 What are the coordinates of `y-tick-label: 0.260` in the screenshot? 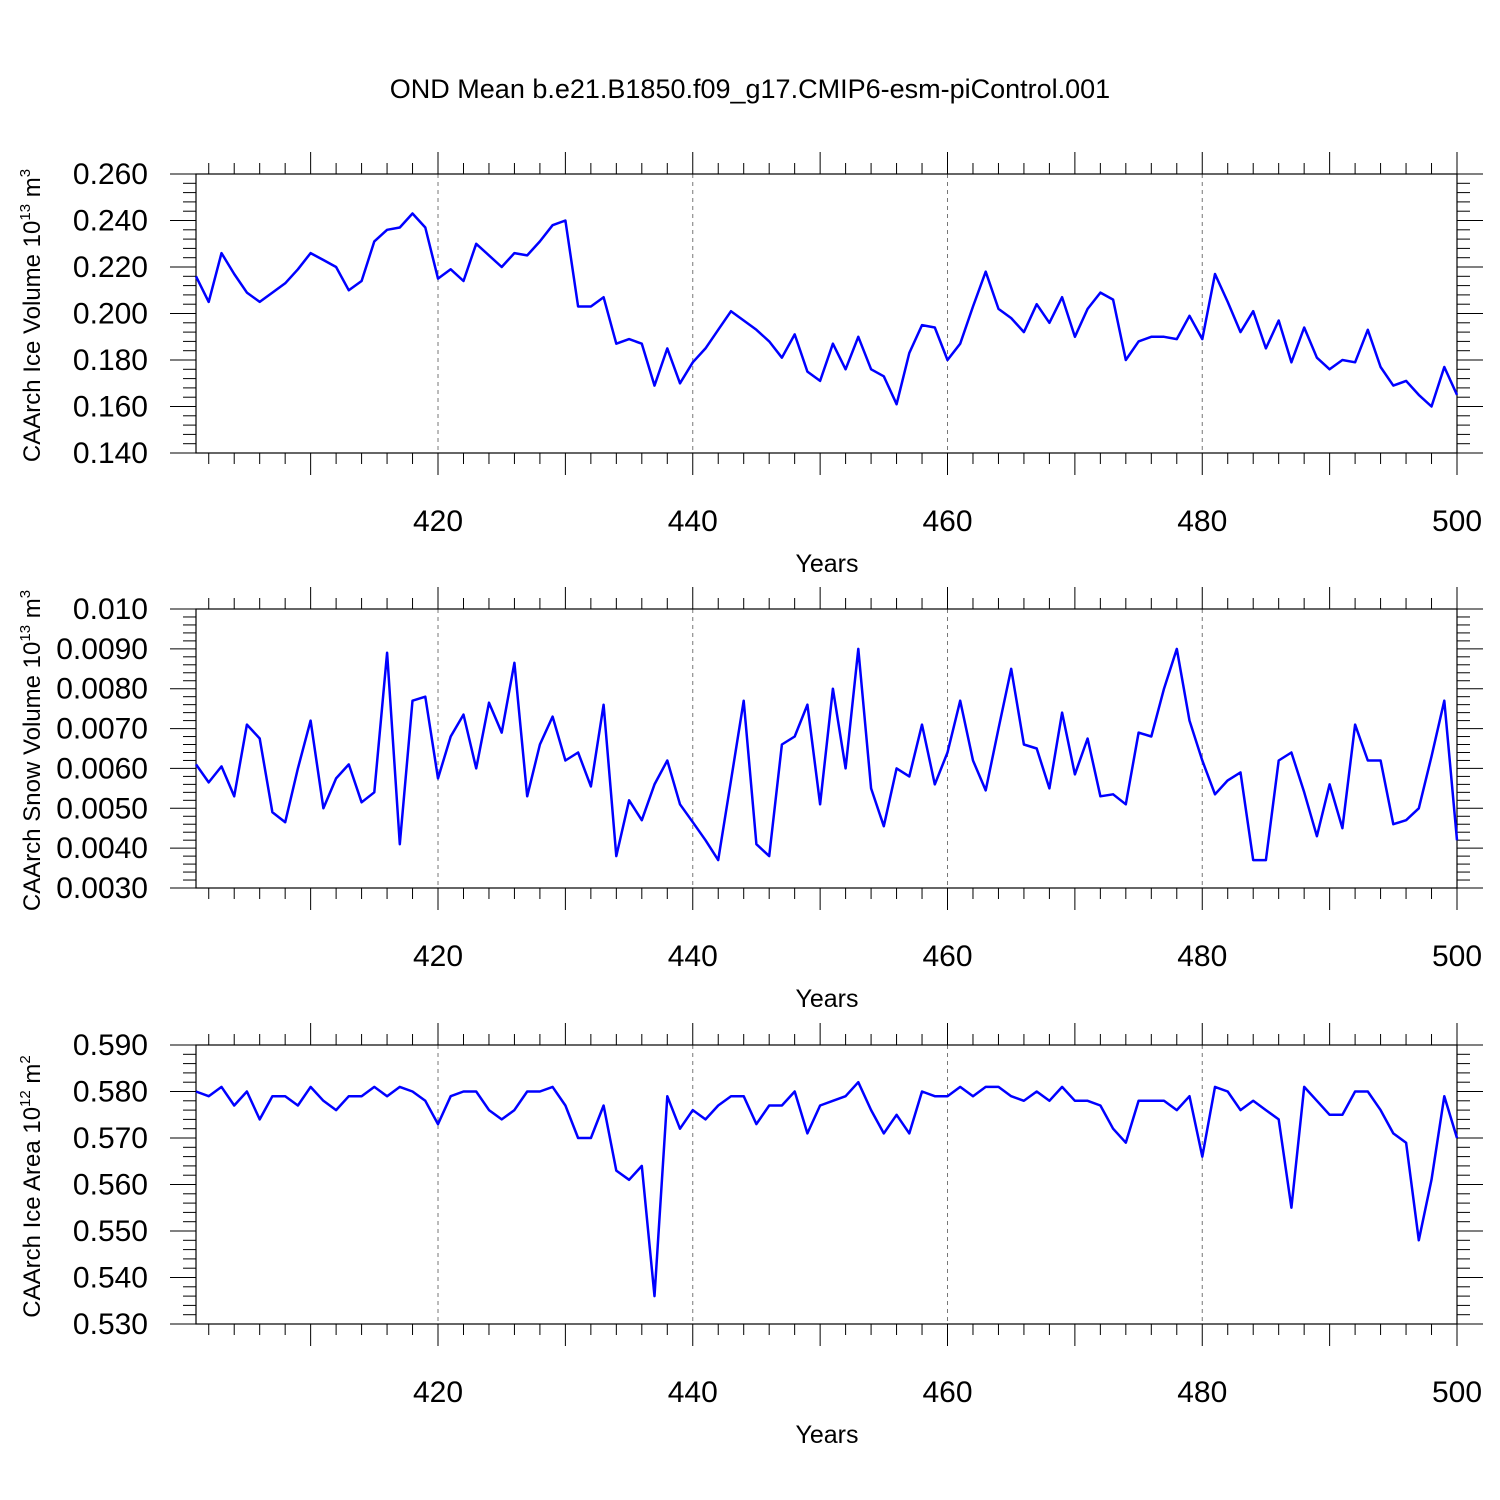 It's located at (110, 174).